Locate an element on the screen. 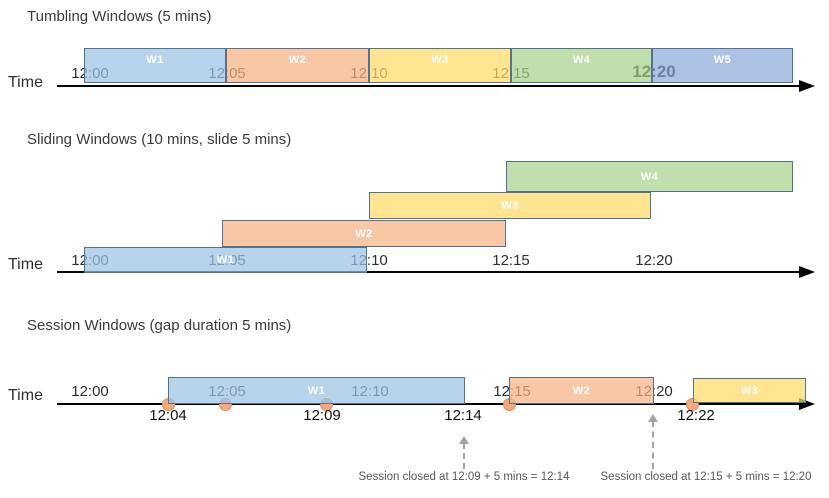 Image resolution: width=829 pixels, height=498 pixels. session-time-axis is located at coordinates (428, 404).